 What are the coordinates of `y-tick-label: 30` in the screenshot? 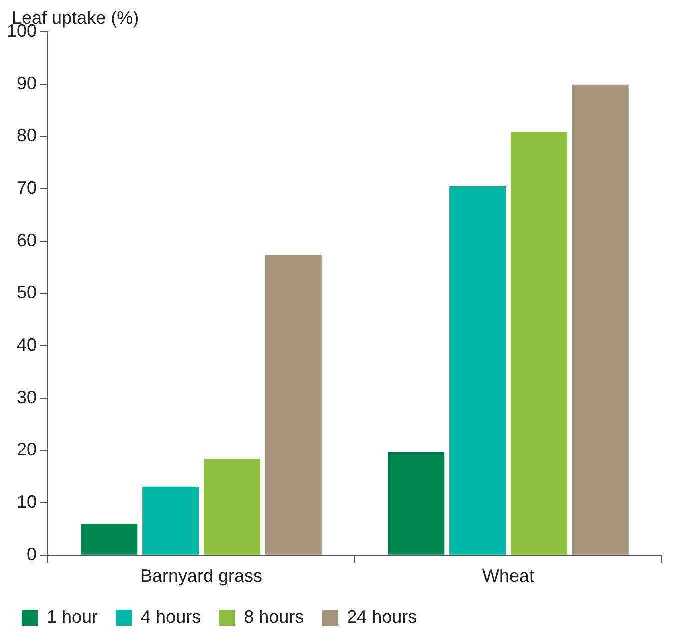 It's located at (27, 397).